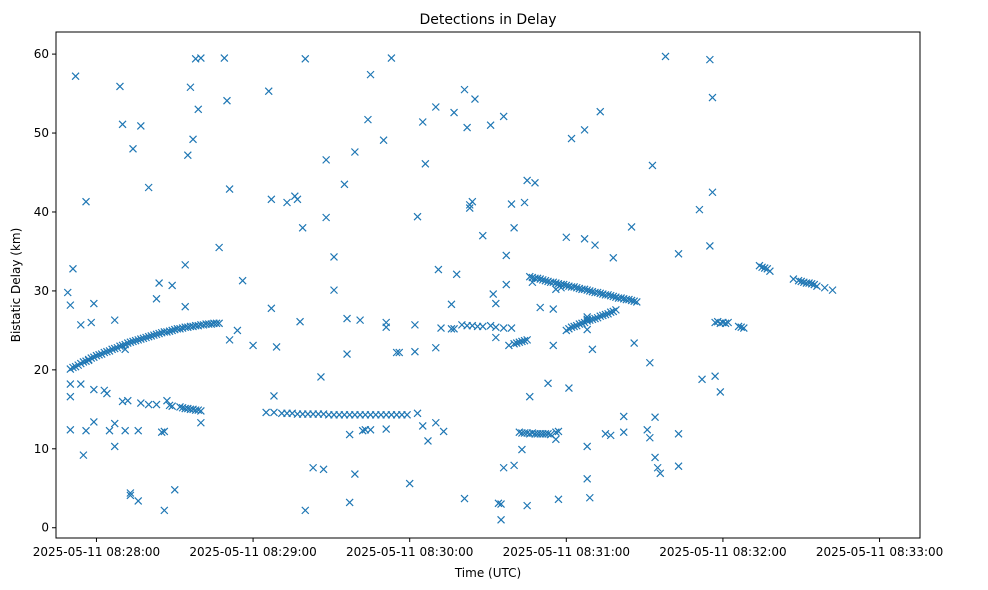 The image size is (988, 590). I want to click on y-tick-label: 50, so click(41, 133).